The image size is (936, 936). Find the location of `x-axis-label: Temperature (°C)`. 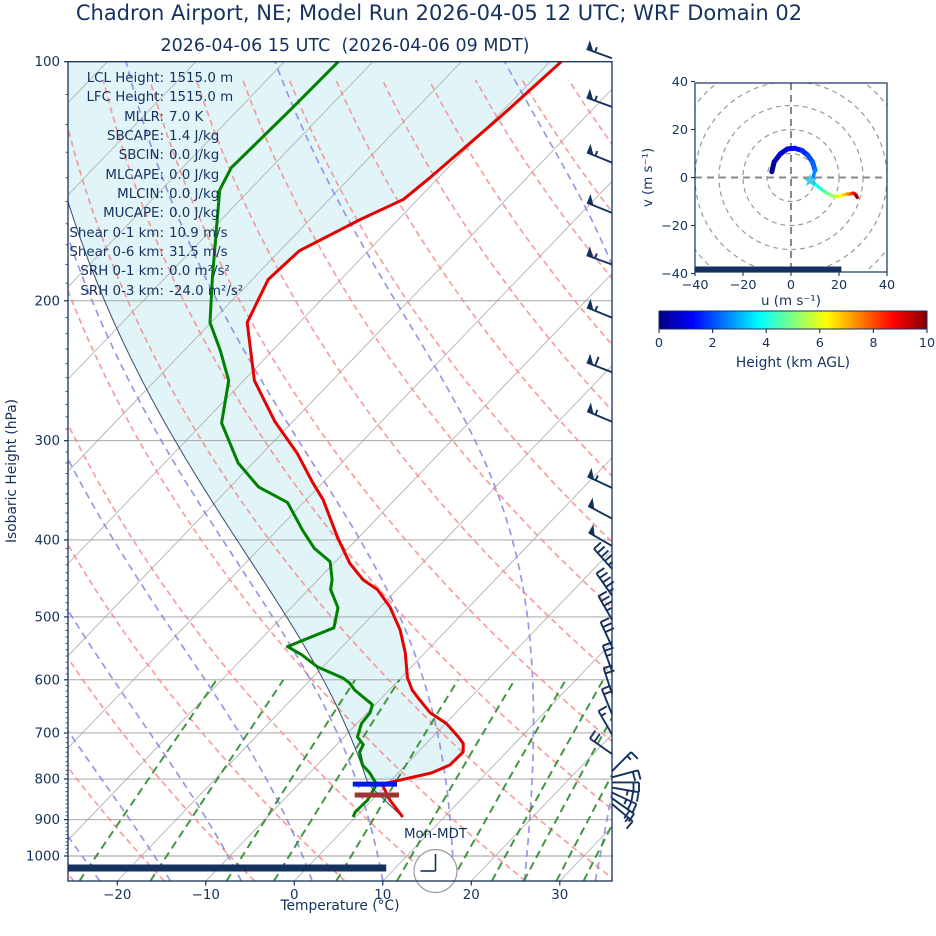

x-axis-label: Temperature (°C) is located at coordinates (339, 906).